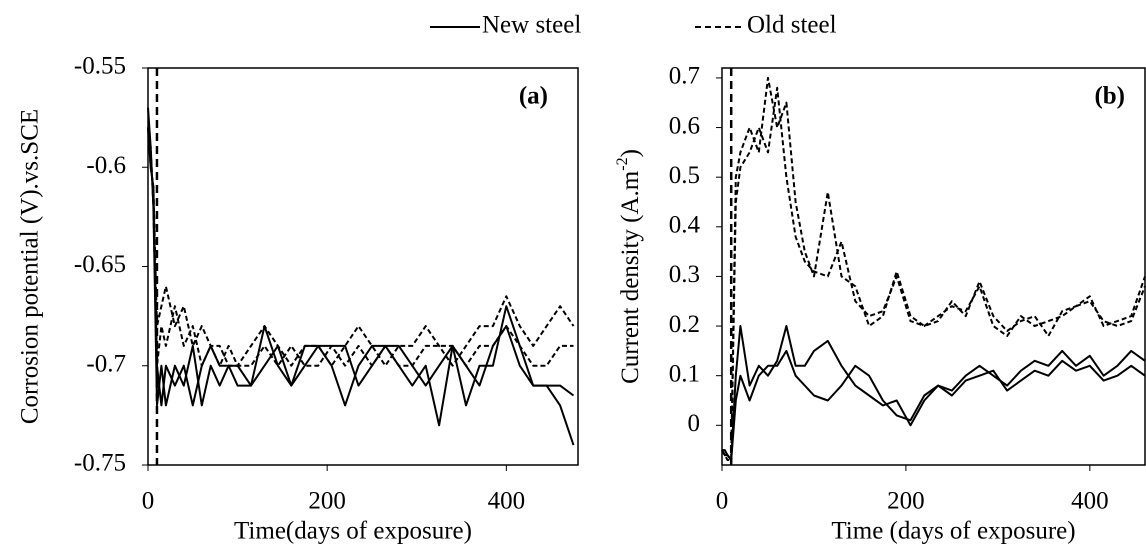  What do you see at coordinates (684, 373) in the screenshot?
I see `y-tick-label: 0.1` at bounding box center [684, 373].